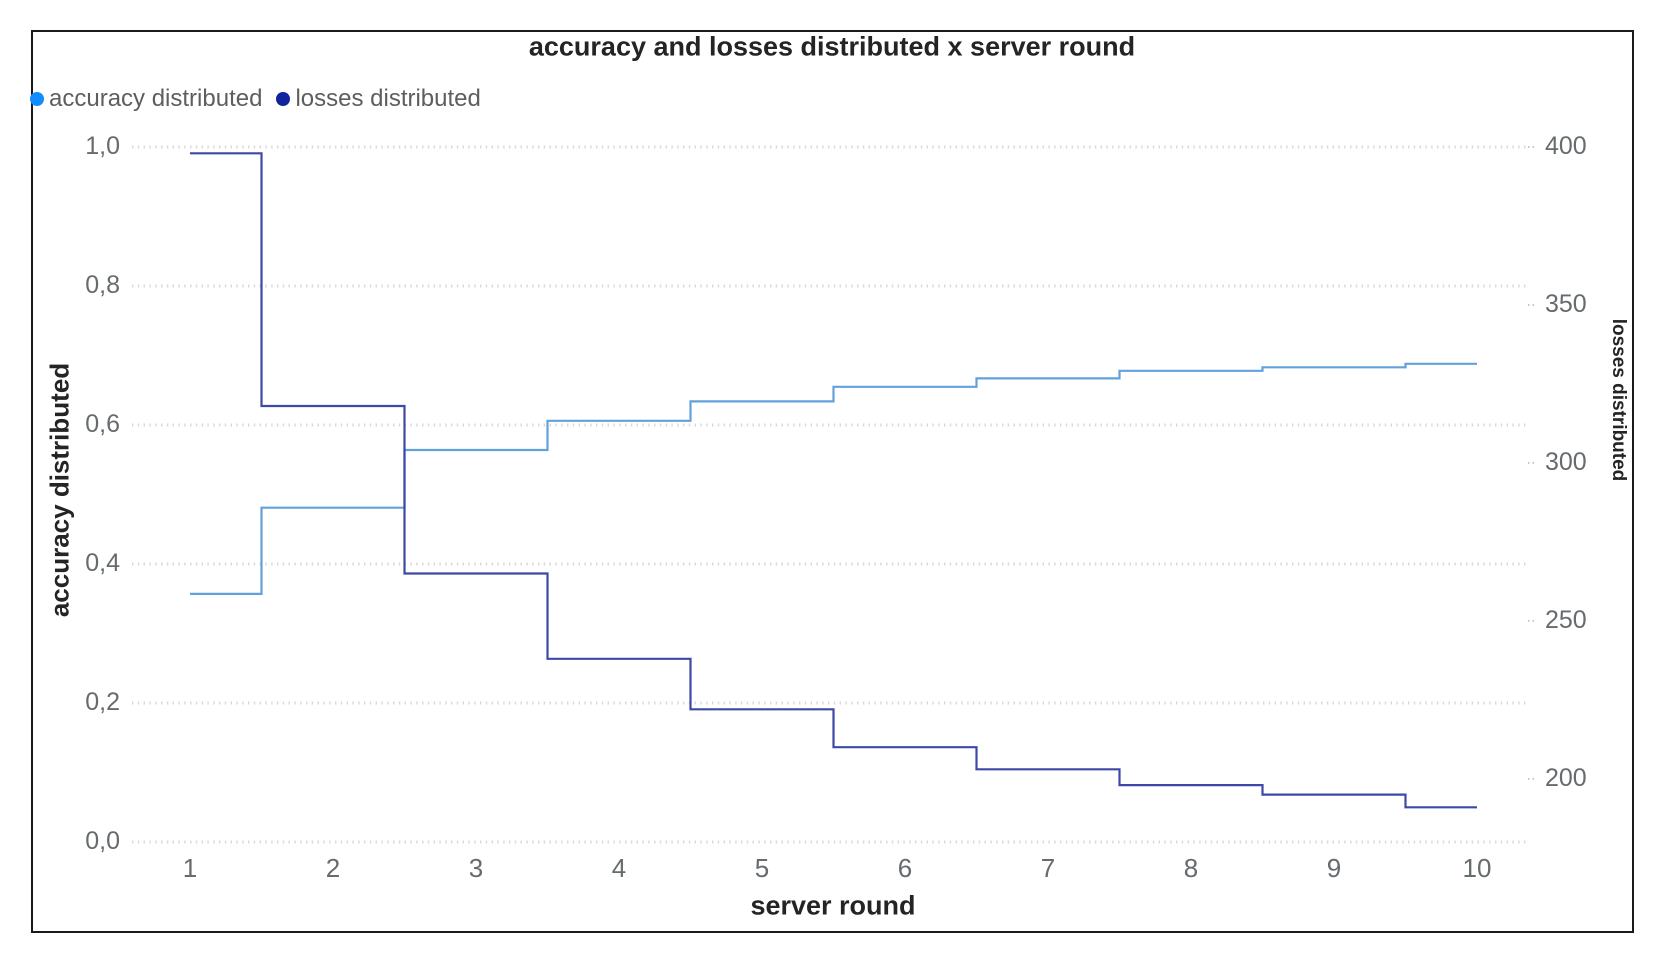  What do you see at coordinates (619, 868) in the screenshot?
I see `x-axis-tick-label: 4` at bounding box center [619, 868].